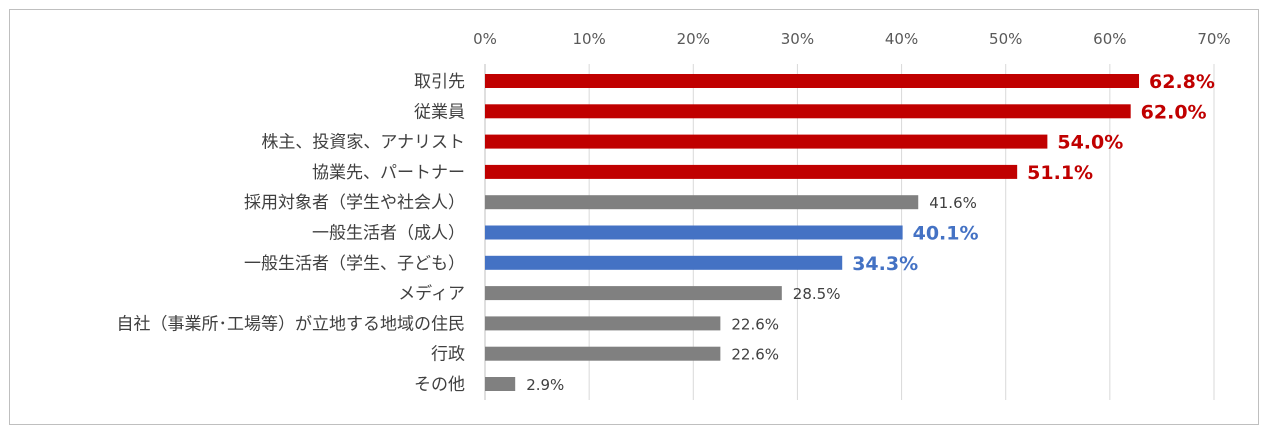 Image resolution: width=1268 pixels, height=435 pixels. Describe the element at coordinates (431, 293) in the screenshot. I see `category-label: メディア` at that location.